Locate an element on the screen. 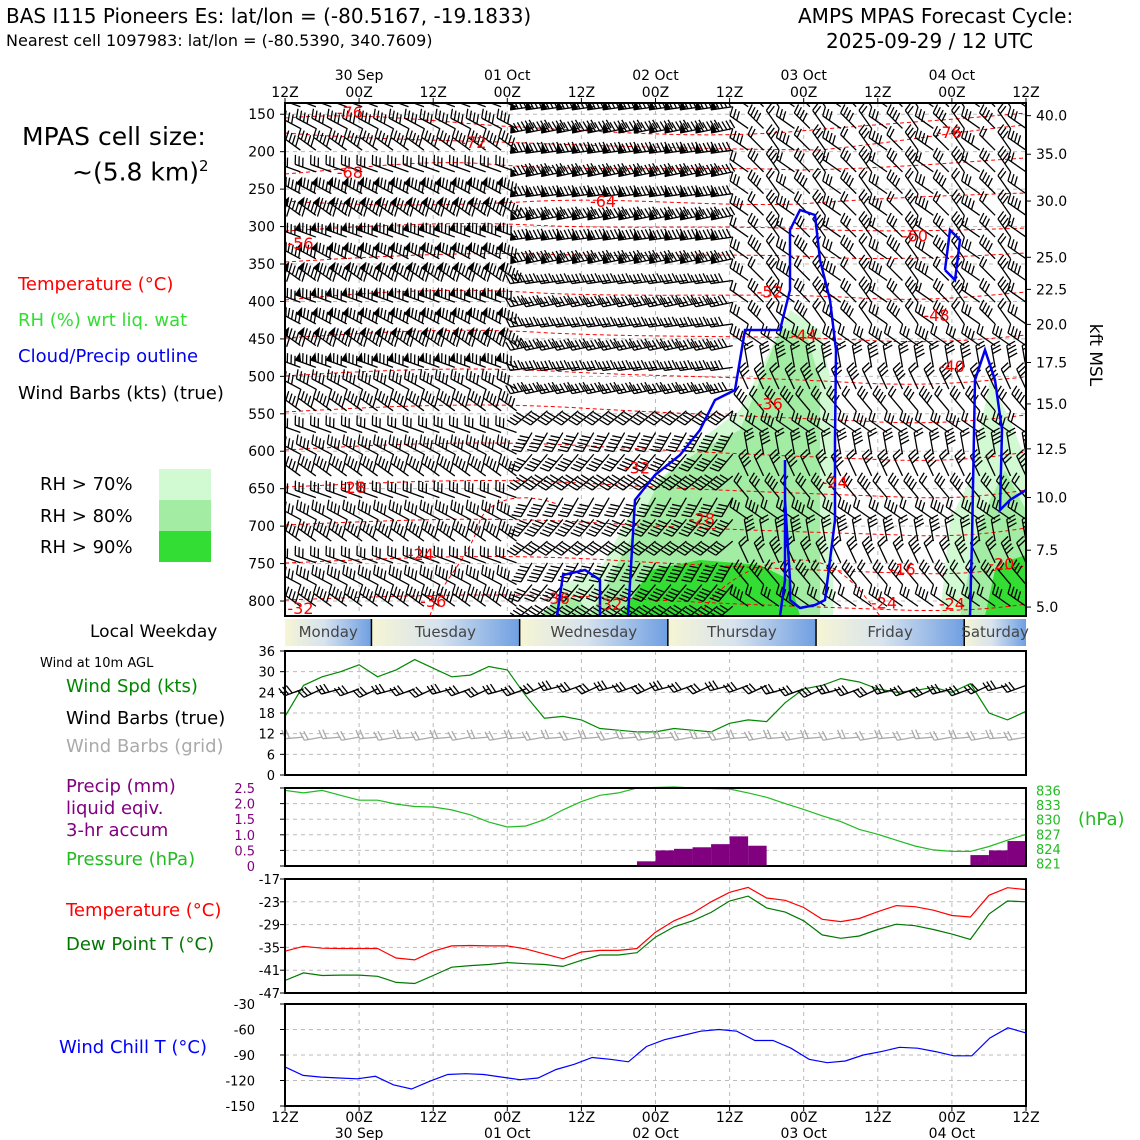 The width and height of the screenshot is (1140, 1140). label-precip-1: Precip (mm) is located at coordinates (121, 786).